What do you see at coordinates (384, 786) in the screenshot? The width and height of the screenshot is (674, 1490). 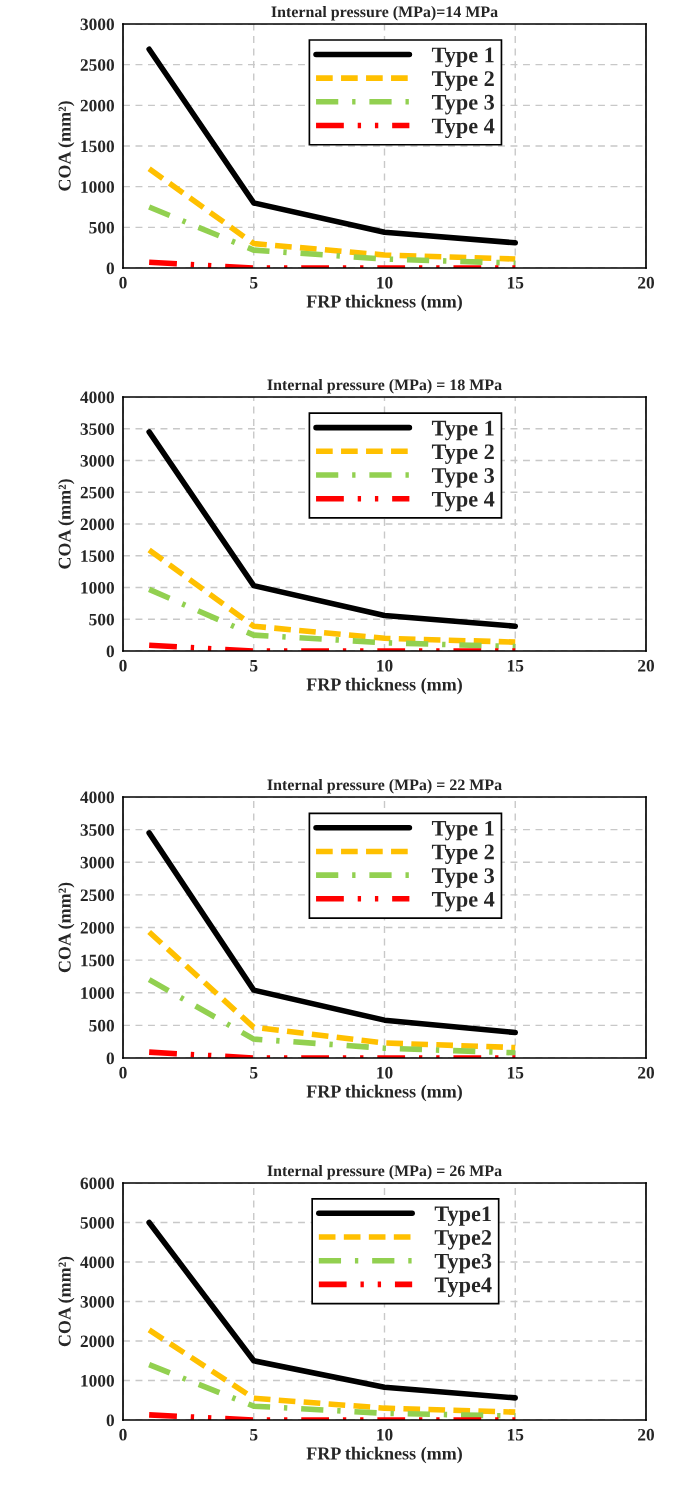 I see `chart-title: Internal pressure (MPa) = 22 MPa` at bounding box center [384, 786].